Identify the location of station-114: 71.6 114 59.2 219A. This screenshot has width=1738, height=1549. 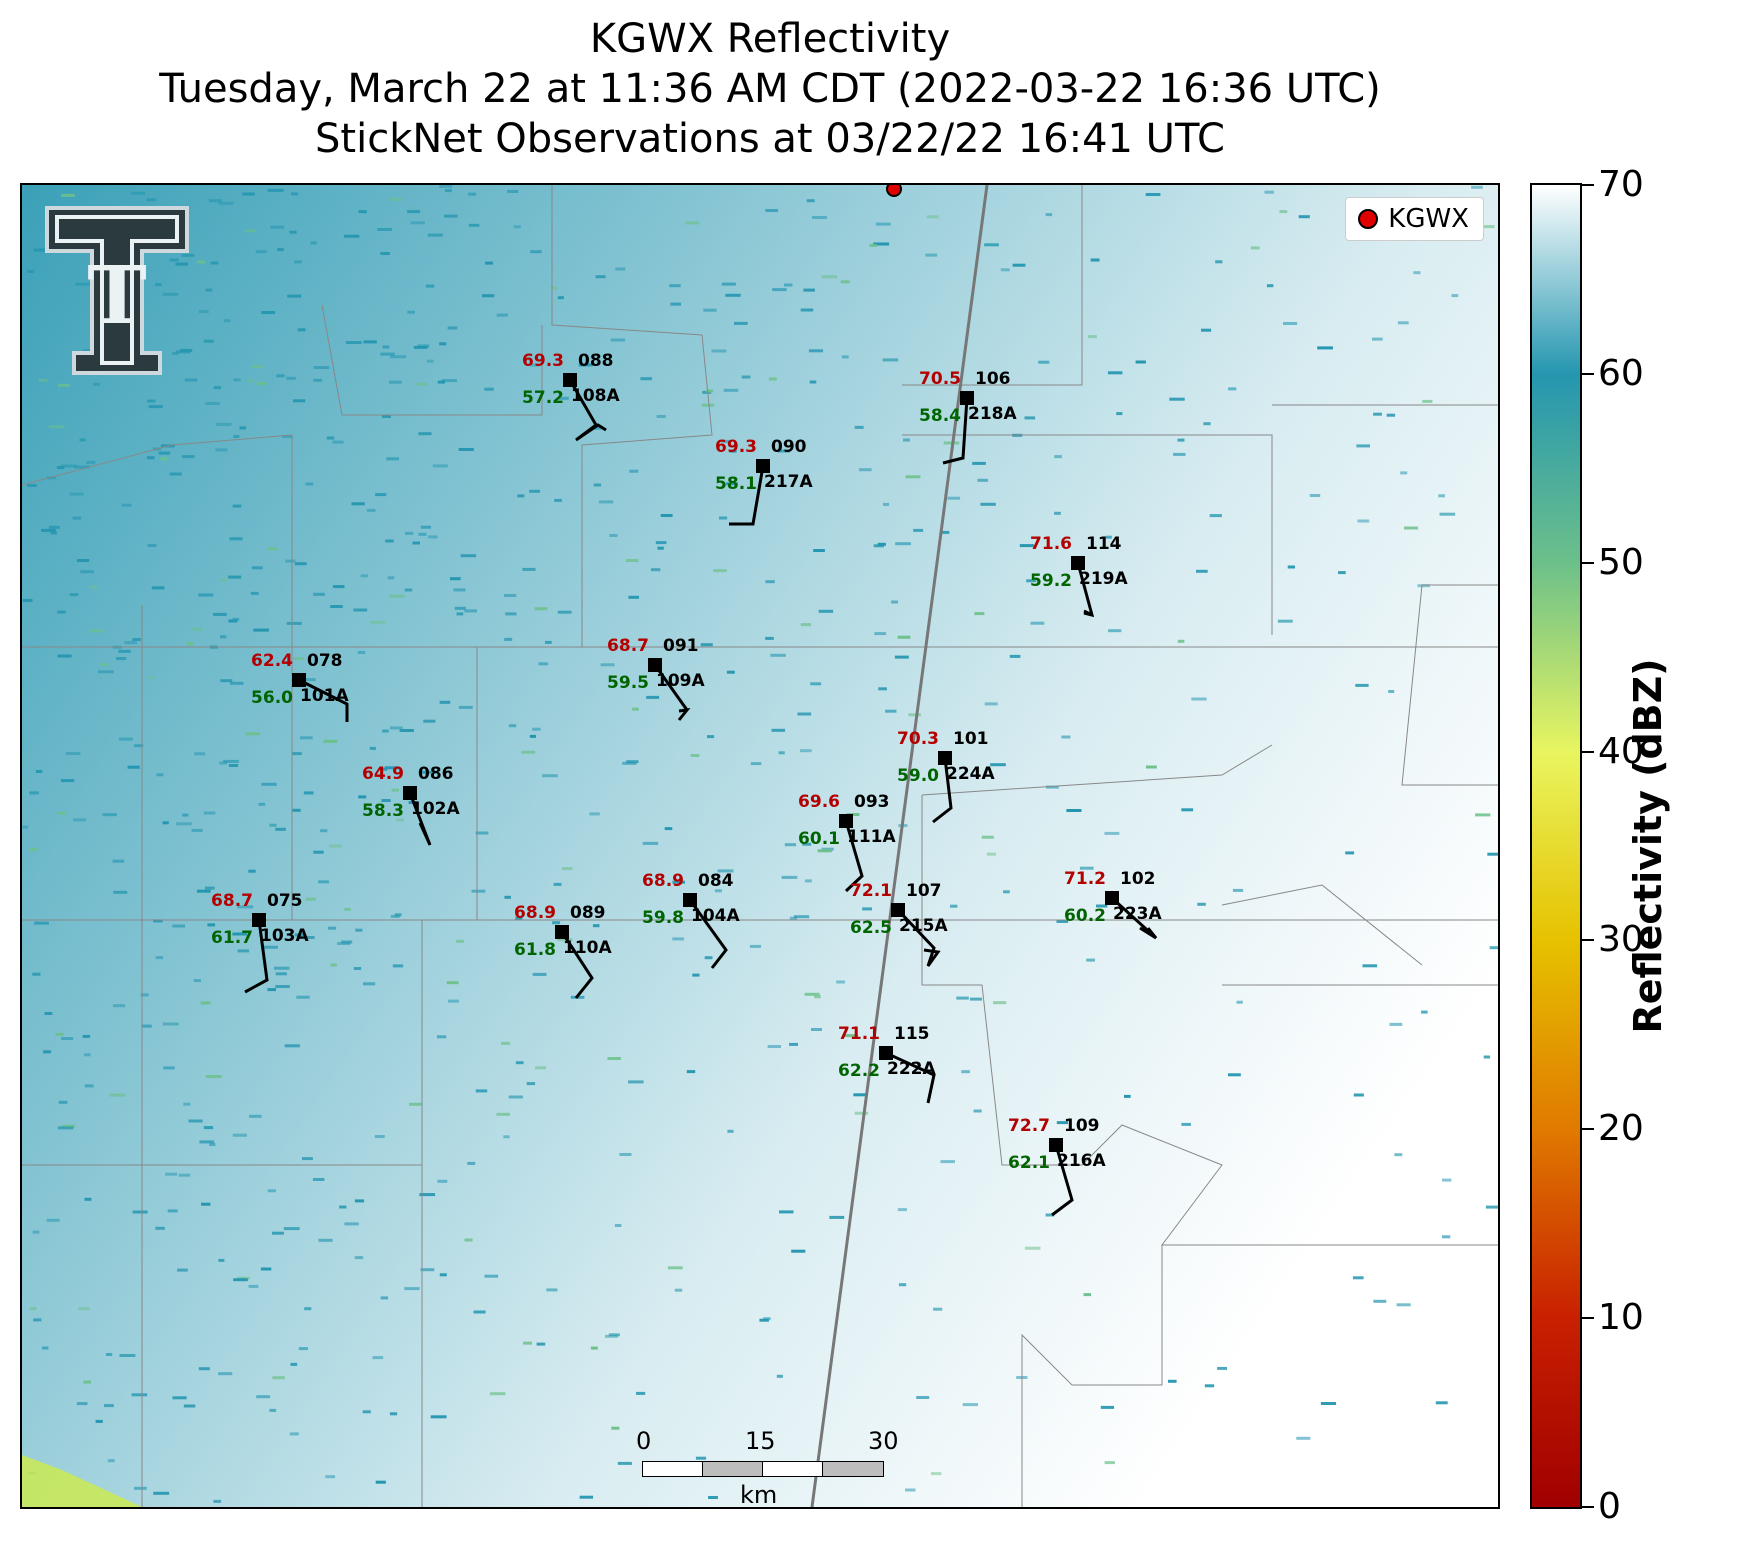
(1079, 576).